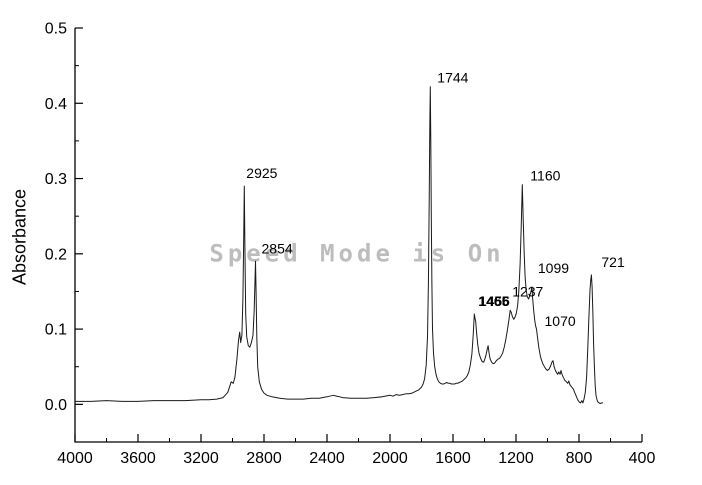  What do you see at coordinates (56, 254) in the screenshot?
I see `y-tick-label: 0.2` at bounding box center [56, 254].